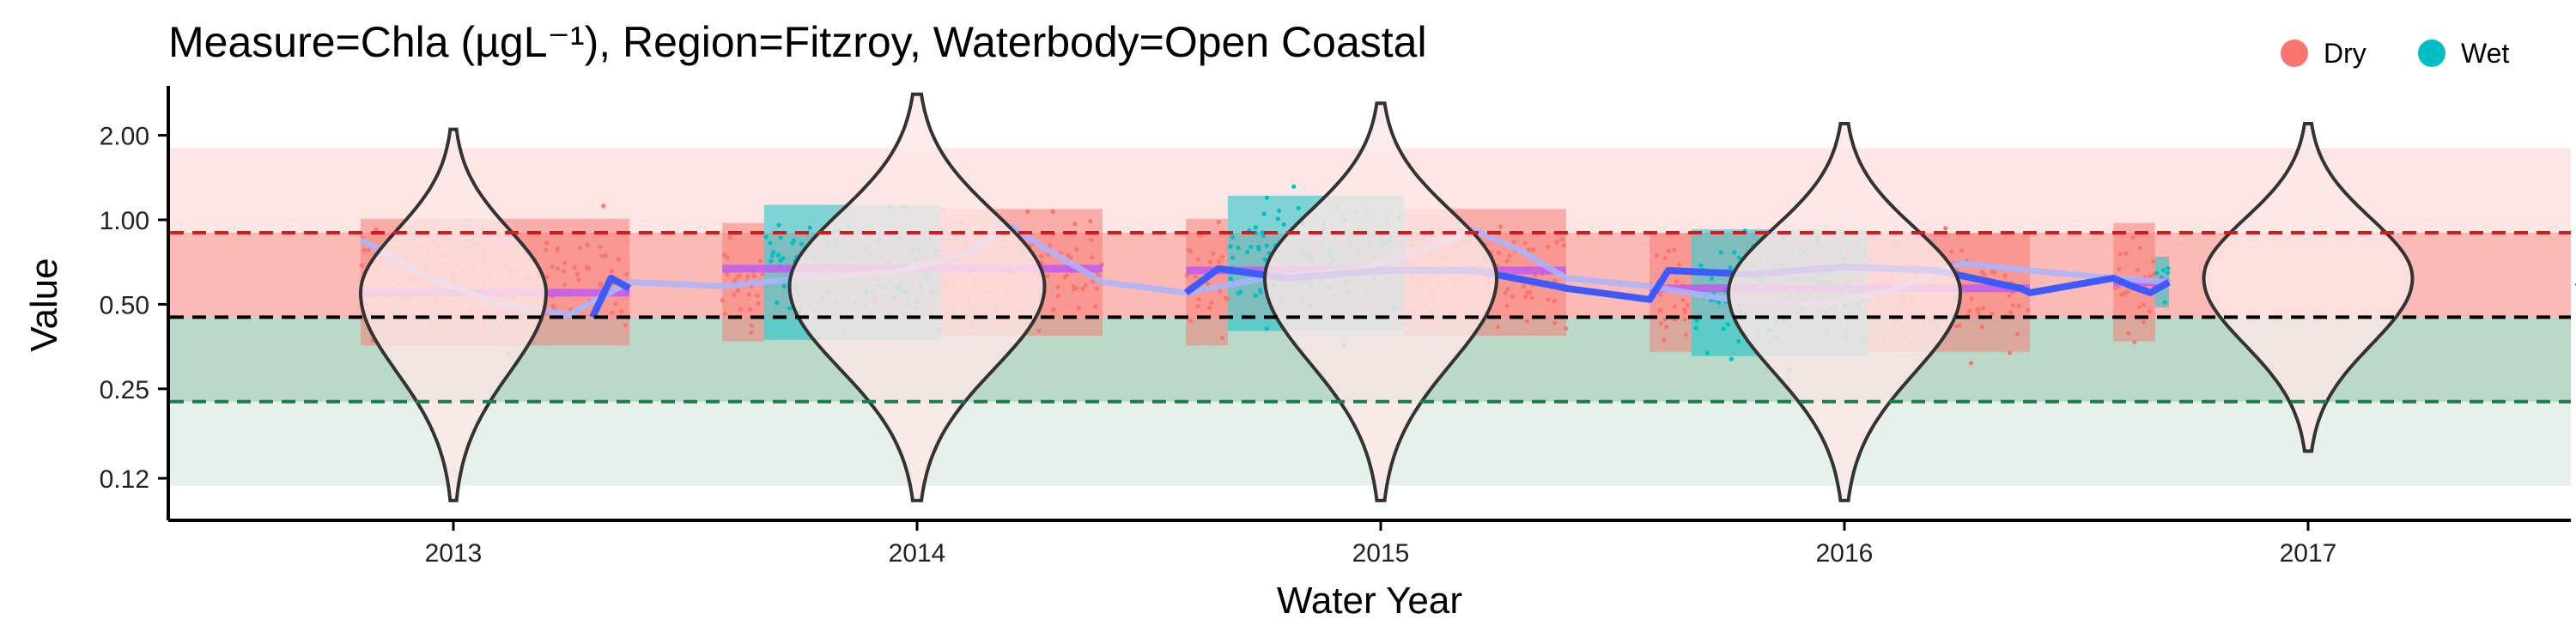 Image resolution: width=2576 pixels, height=644 pixels. Describe the element at coordinates (124, 221) in the screenshot. I see `y-tick-label: 1.00` at that location.